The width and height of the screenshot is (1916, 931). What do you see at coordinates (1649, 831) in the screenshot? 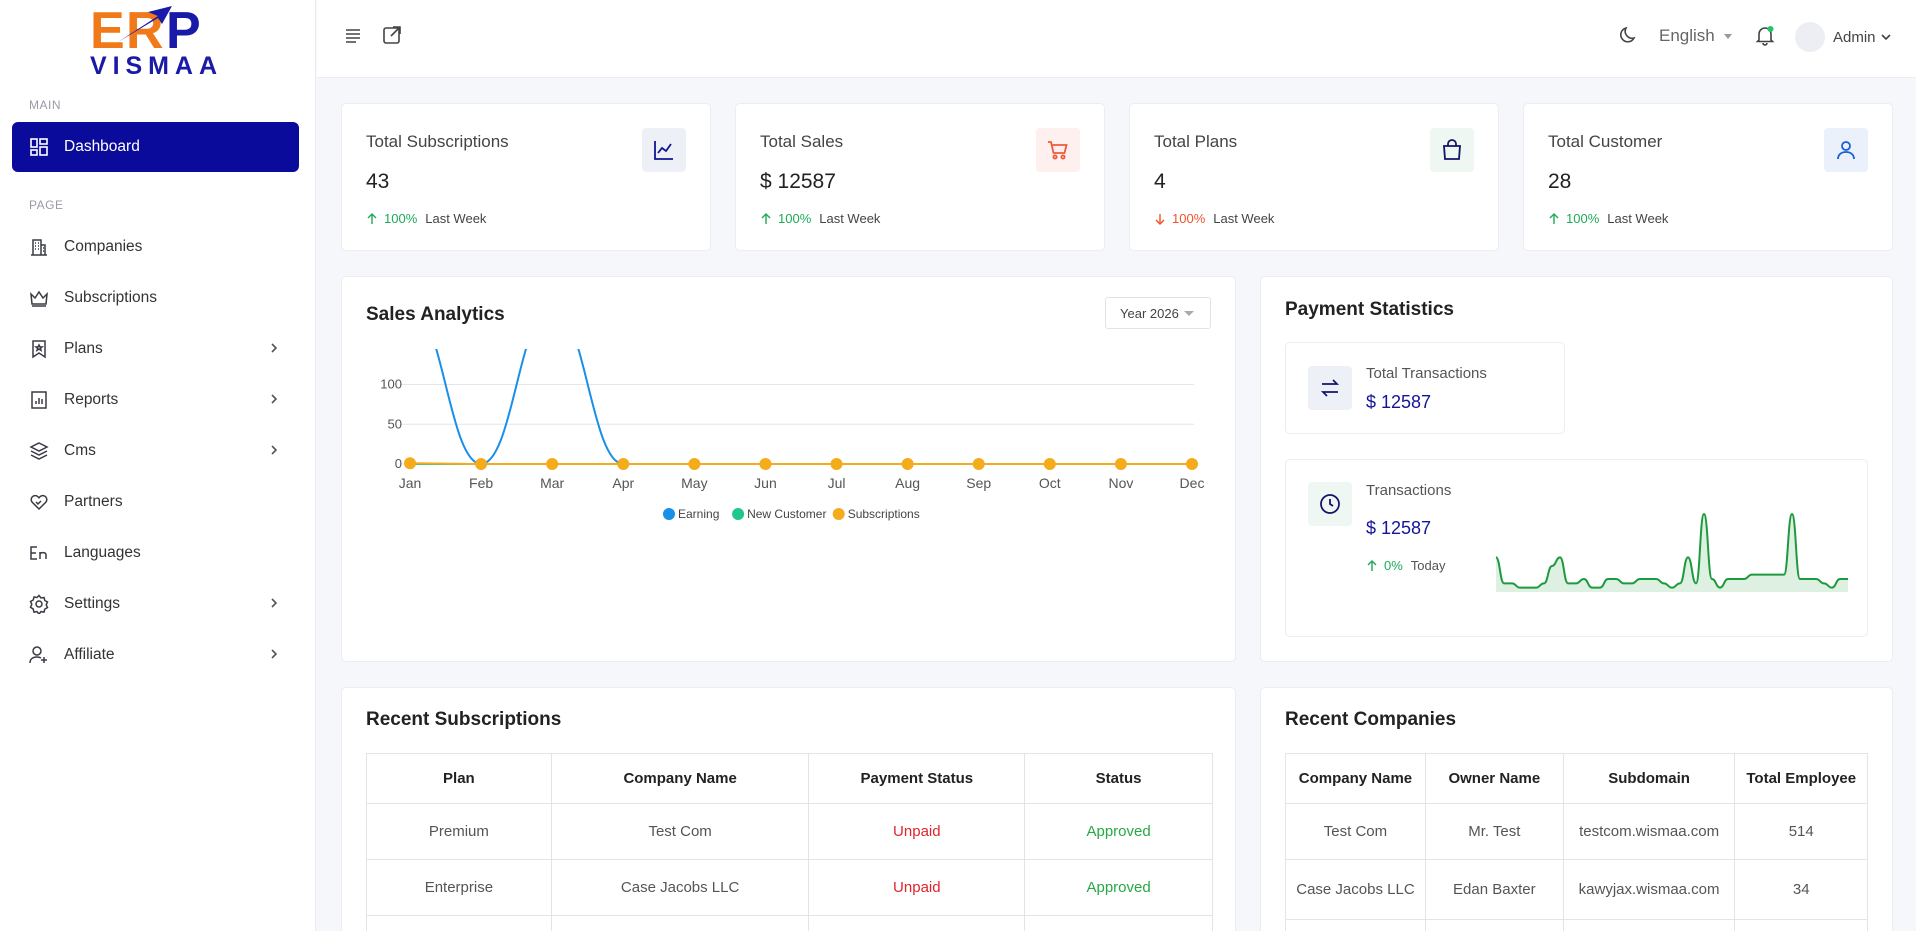
I see `table-cell: testcom.wismaa.com` at bounding box center [1649, 831].